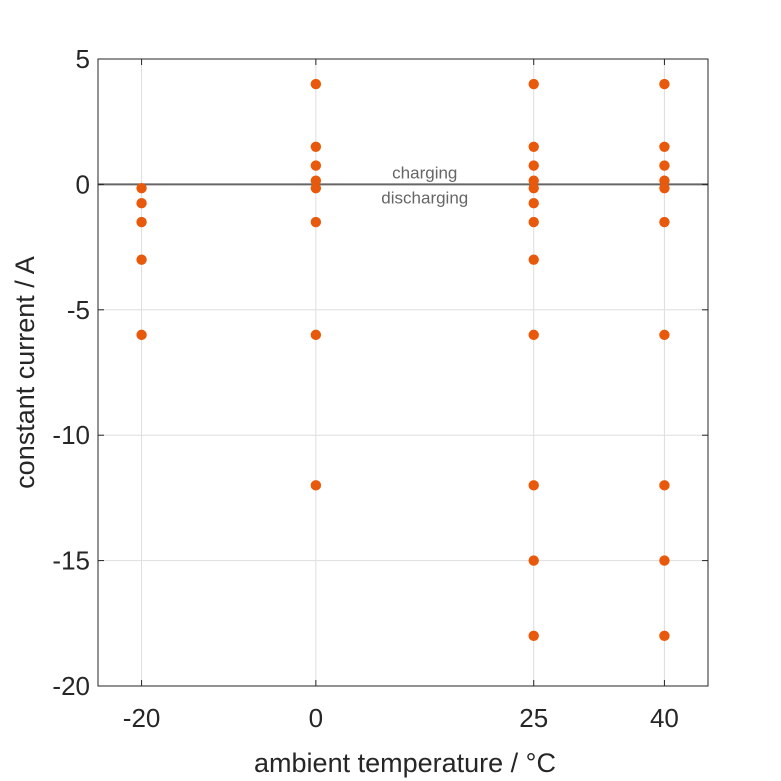 The width and height of the screenshot is (781, 781). What do you see at coordinates (78, 310) in the screenshot?
I see `y-tick-label: -5` at bounding box center [78, 310].